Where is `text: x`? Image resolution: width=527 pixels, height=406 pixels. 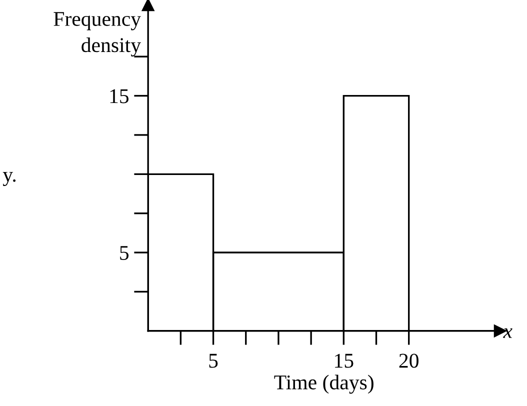
text: x is located at coordinates (507, 333).